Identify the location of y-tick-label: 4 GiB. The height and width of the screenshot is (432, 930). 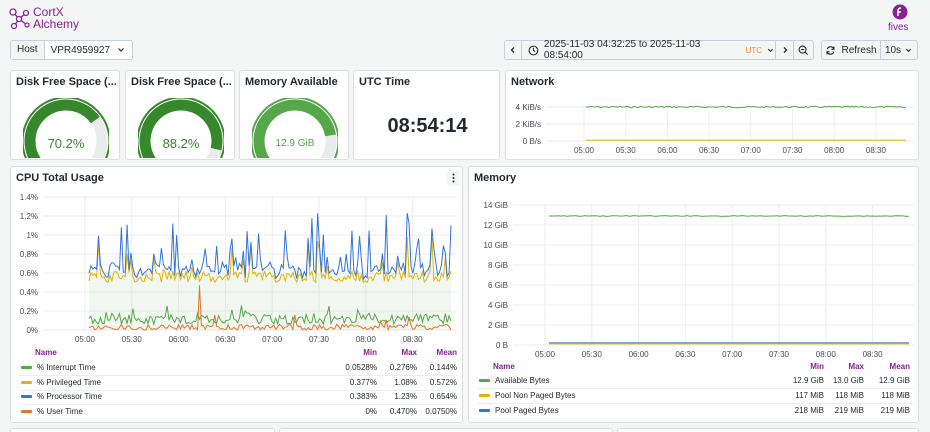
(498, 305).